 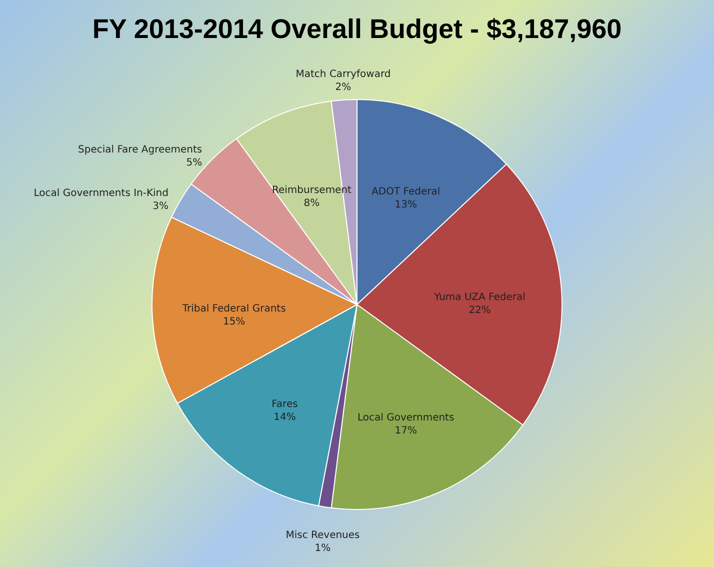 I want to click on slice-label: ADOT Federal, so click(x=406, y=192).